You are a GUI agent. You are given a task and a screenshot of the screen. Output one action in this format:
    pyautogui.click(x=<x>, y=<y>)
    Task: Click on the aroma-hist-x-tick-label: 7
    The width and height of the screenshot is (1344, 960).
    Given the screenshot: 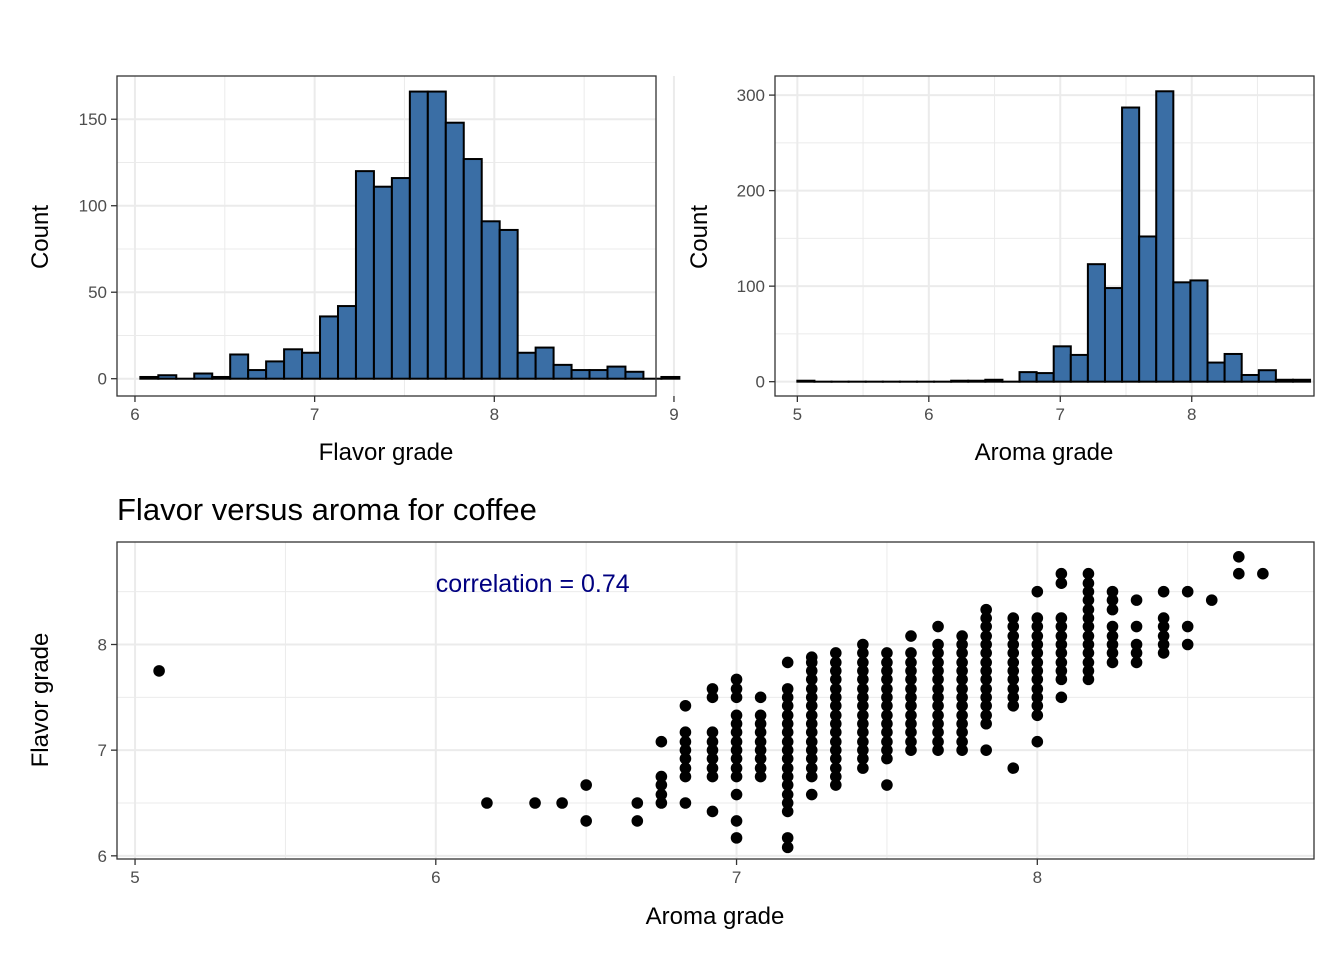 What is the action you would take?
    pyautogui.click(x=1060, y=414)
    